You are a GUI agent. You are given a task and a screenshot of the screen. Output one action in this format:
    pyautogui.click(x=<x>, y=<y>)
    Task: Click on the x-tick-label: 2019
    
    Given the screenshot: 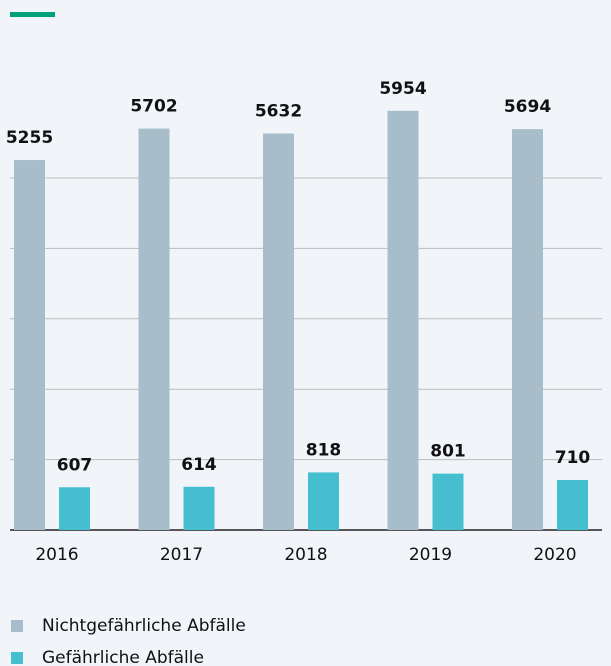 What is the action you would take?
    pyautogui.click(x=430, y=555)
    